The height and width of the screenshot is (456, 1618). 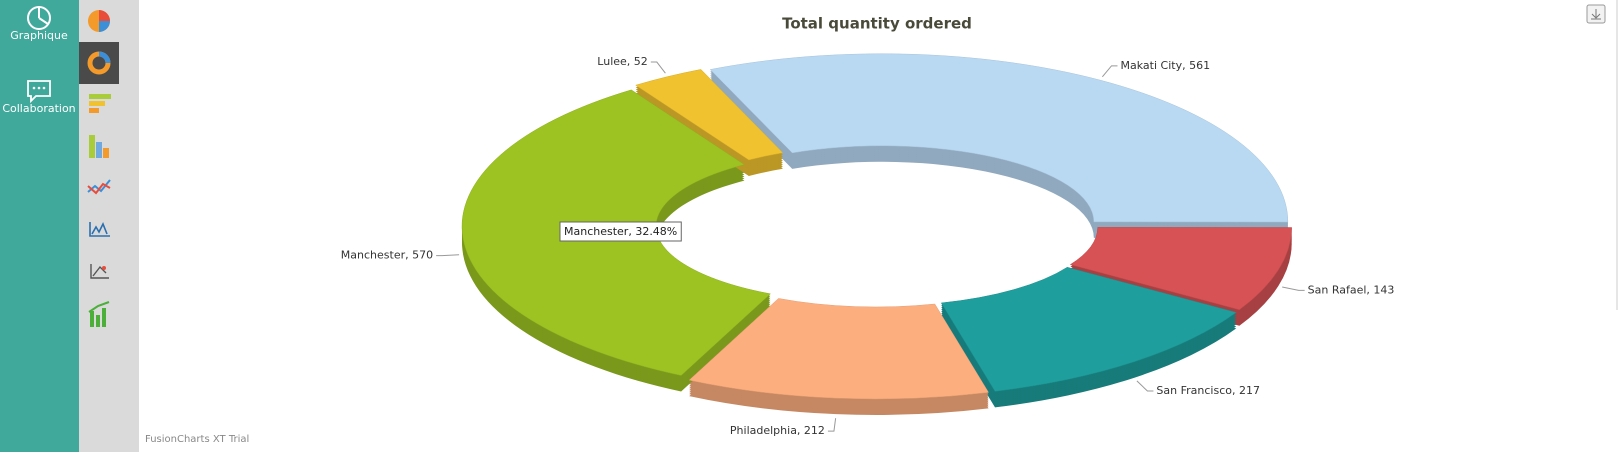 What do you see at coordinates (197, 439) in the screenshot?
I see `watermark: FusionCharts XT Trial` at bounding box center [197, 439].